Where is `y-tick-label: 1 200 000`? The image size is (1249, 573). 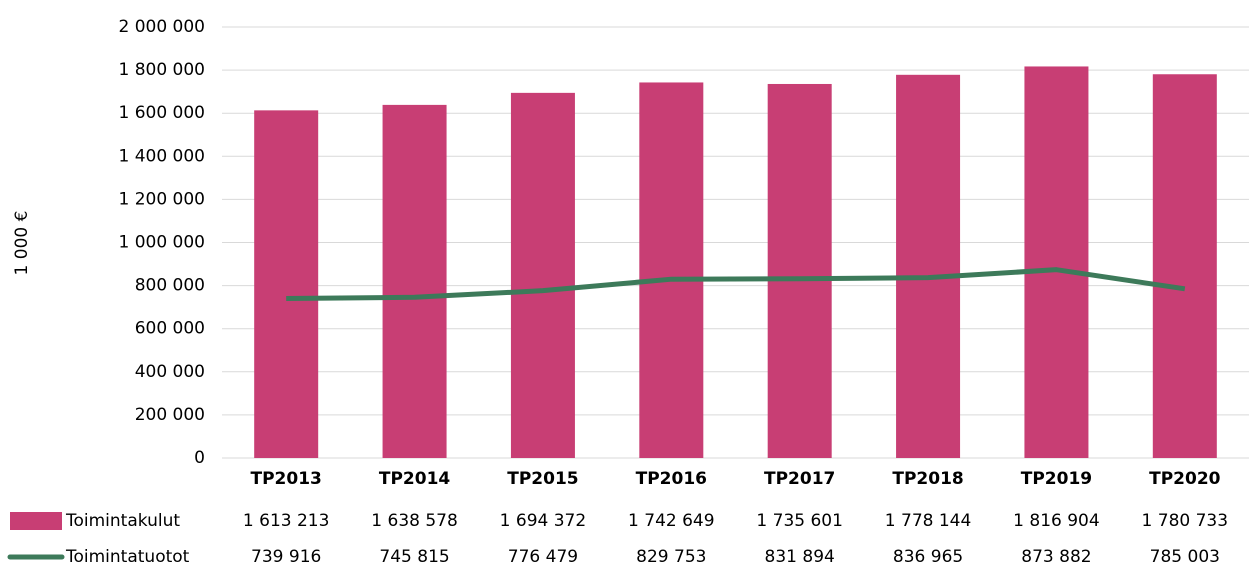
y-tick-label: 1 200 000 is located at coordinates (161, 199).